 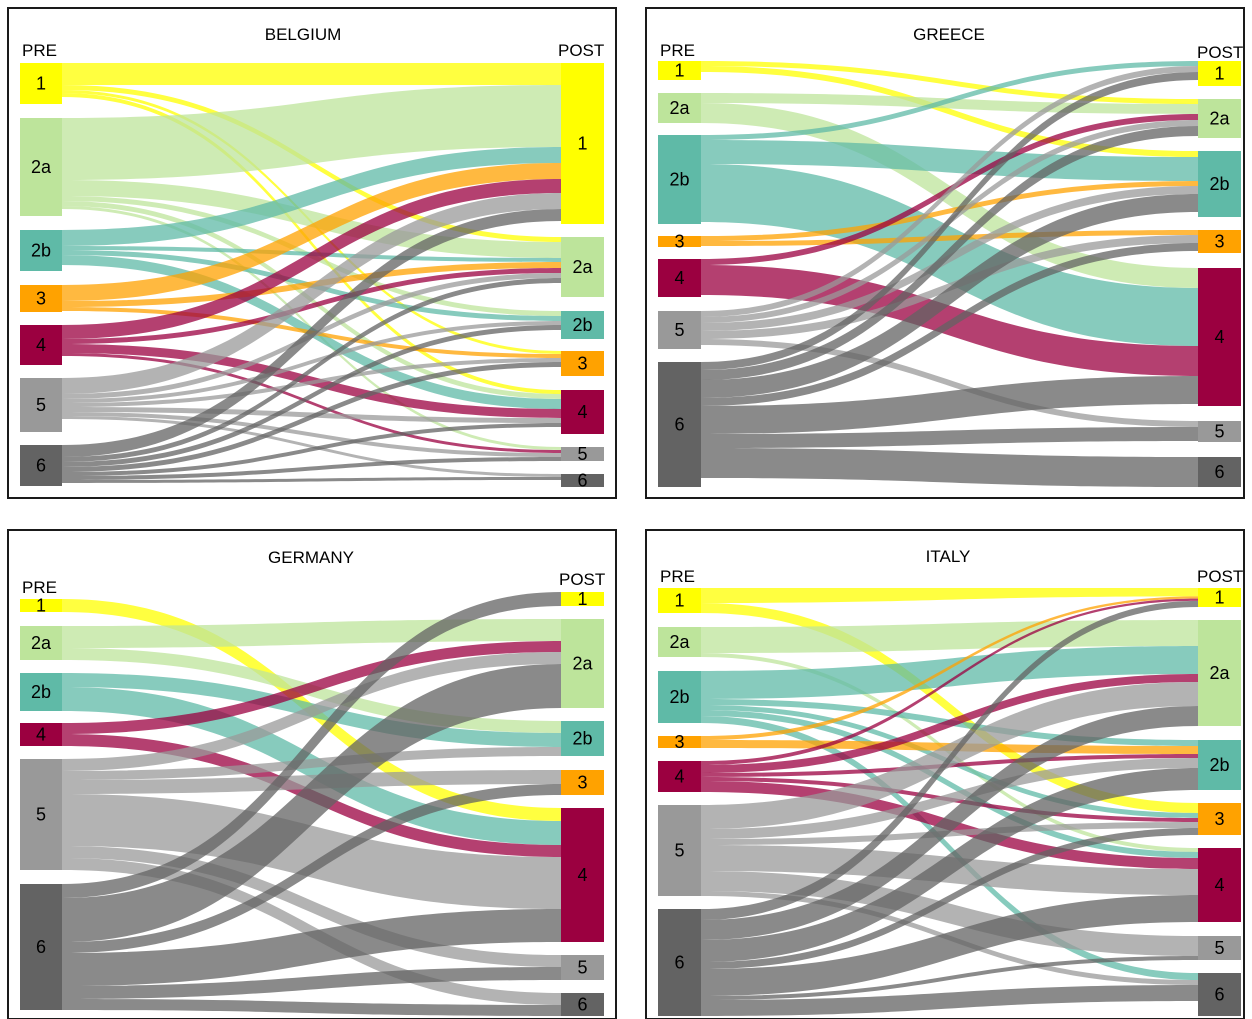 What do you see at coordinates (949, 160) in the screenshot?
I see `flow-2b-to-2b` at bounding box center [949, 160].